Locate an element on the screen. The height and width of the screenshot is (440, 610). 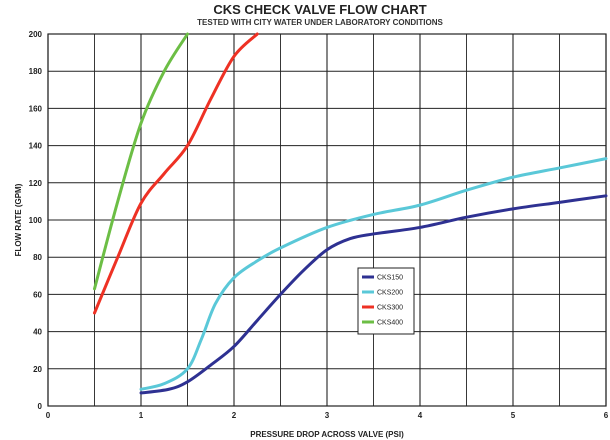
legend-label: CKS150 is located at coordinates (390, 278).